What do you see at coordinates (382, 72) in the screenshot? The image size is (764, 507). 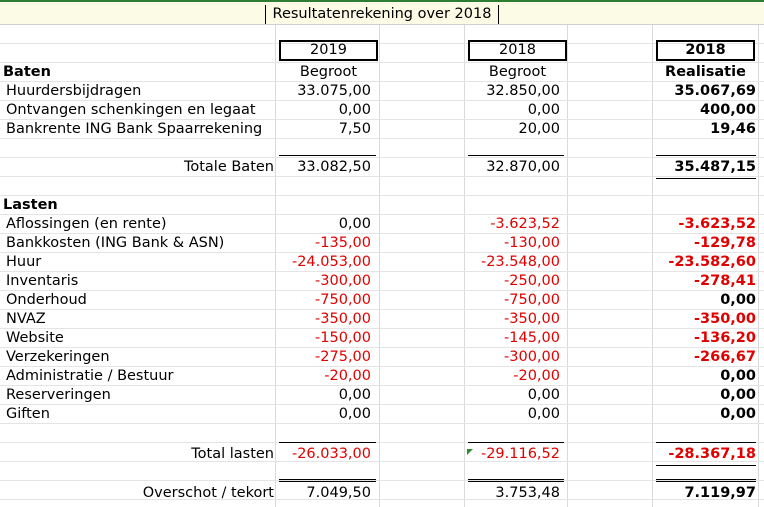 I see `header-row-sub: Baten Begroot Begroot Realisatie` at bounding box center [382, 72].